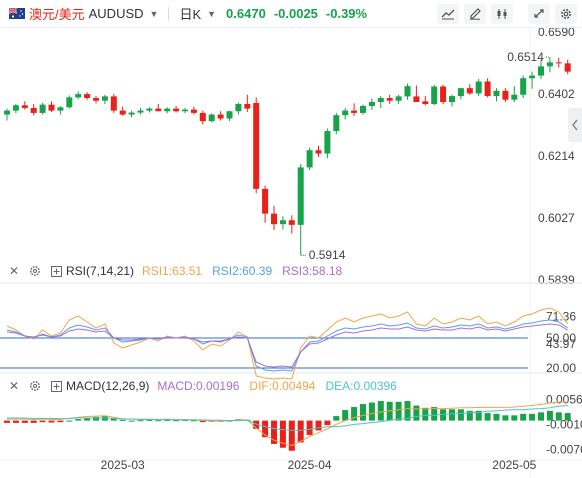  What do you see at coordinates (57, 14) in the screenshot?
I see `symbol-cn: 澳元/美元` at bounding box center [57, 14].